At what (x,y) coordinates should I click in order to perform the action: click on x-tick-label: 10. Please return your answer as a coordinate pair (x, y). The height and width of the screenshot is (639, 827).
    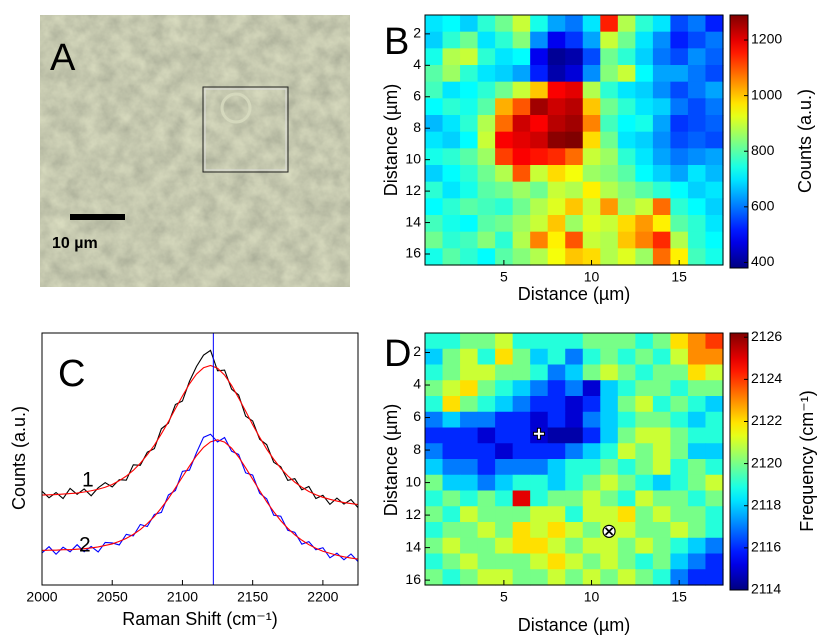
    Looking at the image, I should click on (592, 597).